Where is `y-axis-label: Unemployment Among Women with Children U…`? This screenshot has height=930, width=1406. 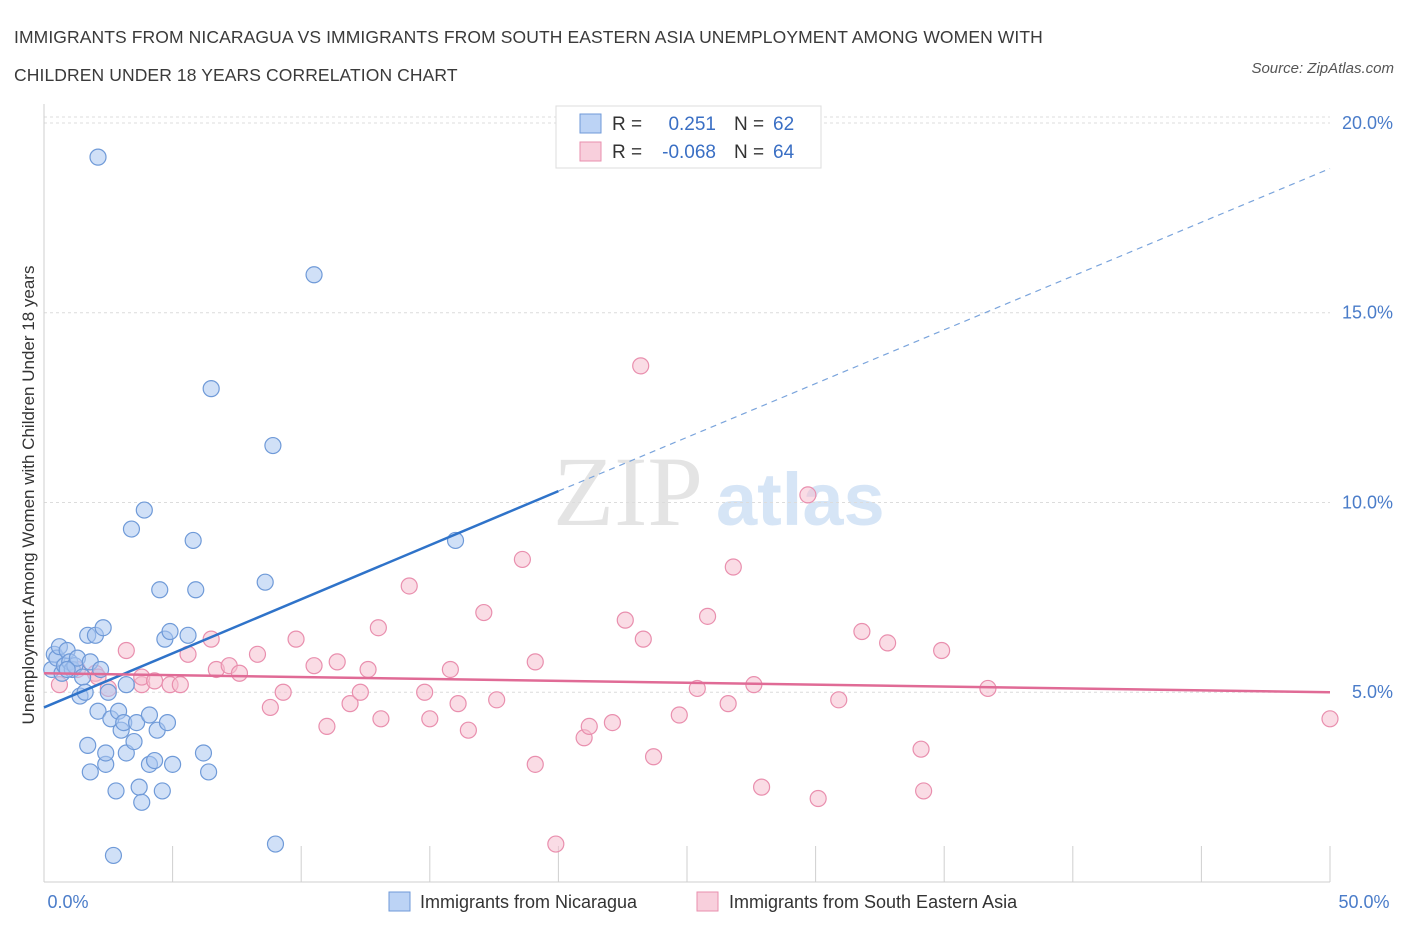 y-axis-label: Unemployment Among Women with Children U… is located at coordinates (28, 495).